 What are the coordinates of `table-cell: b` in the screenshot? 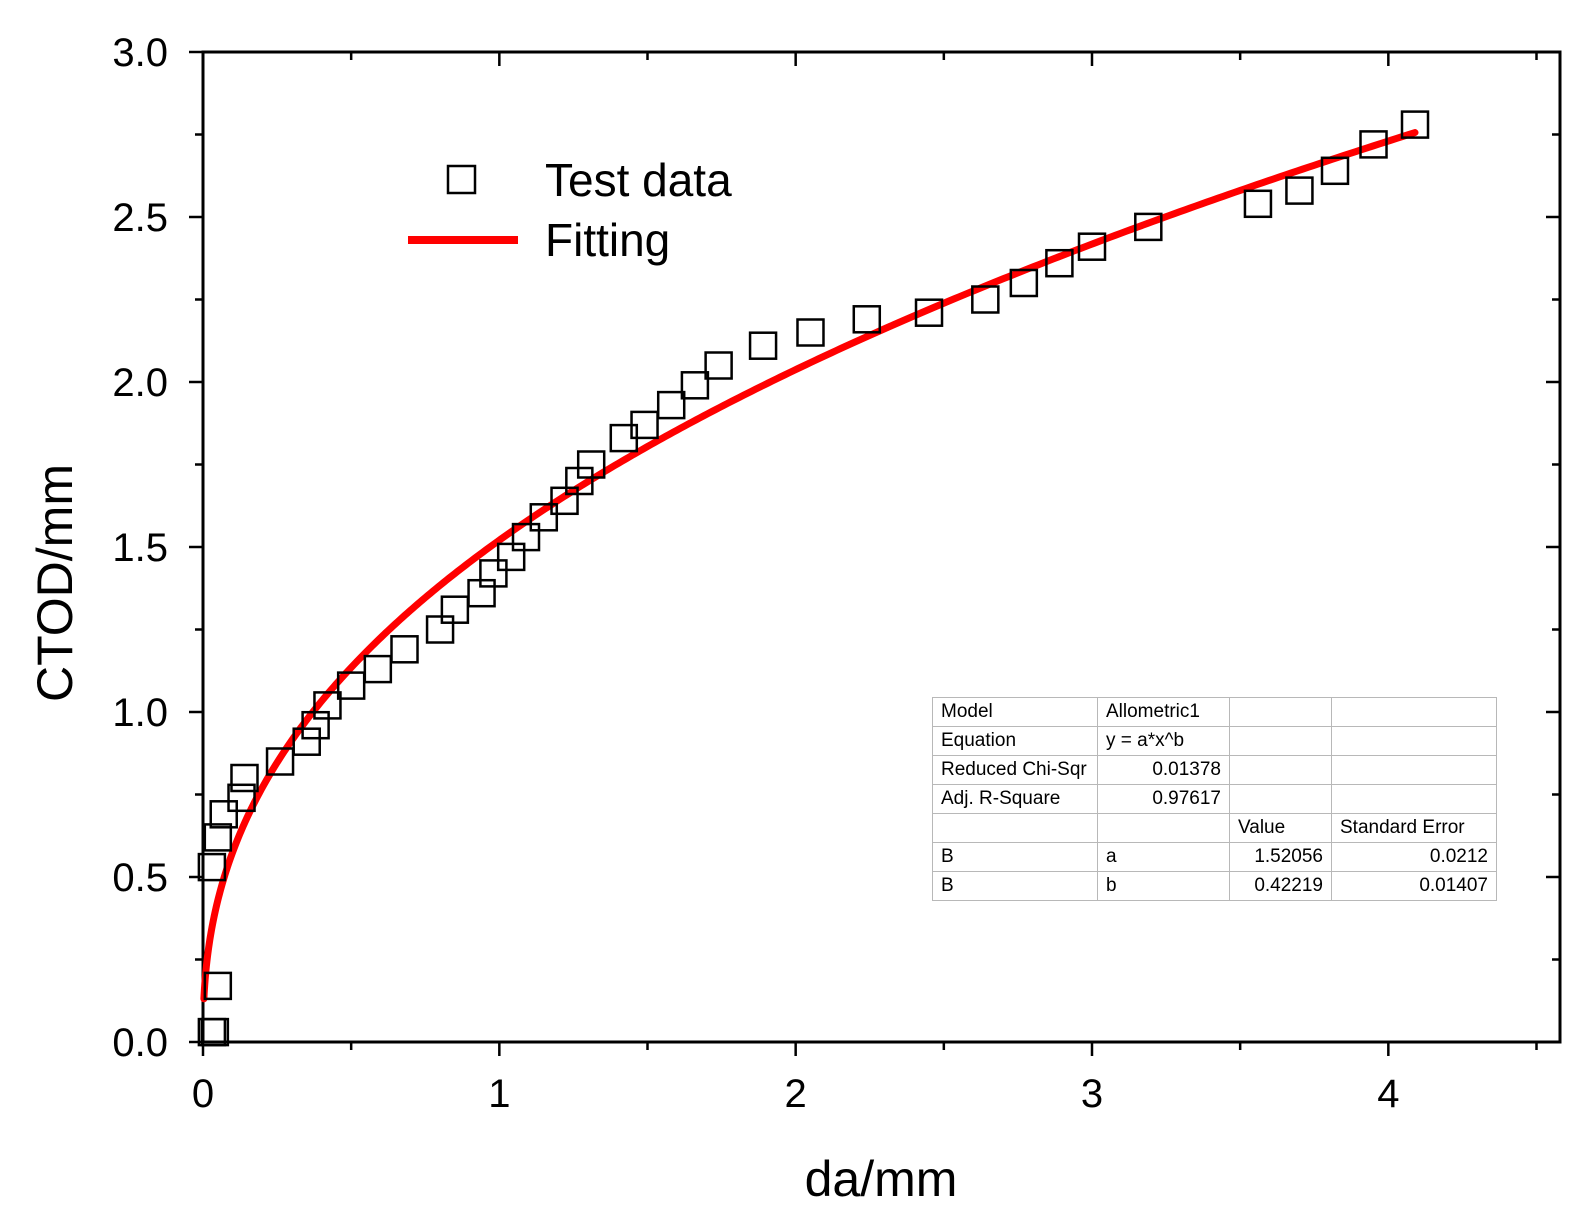 It's located at (1163, 886).